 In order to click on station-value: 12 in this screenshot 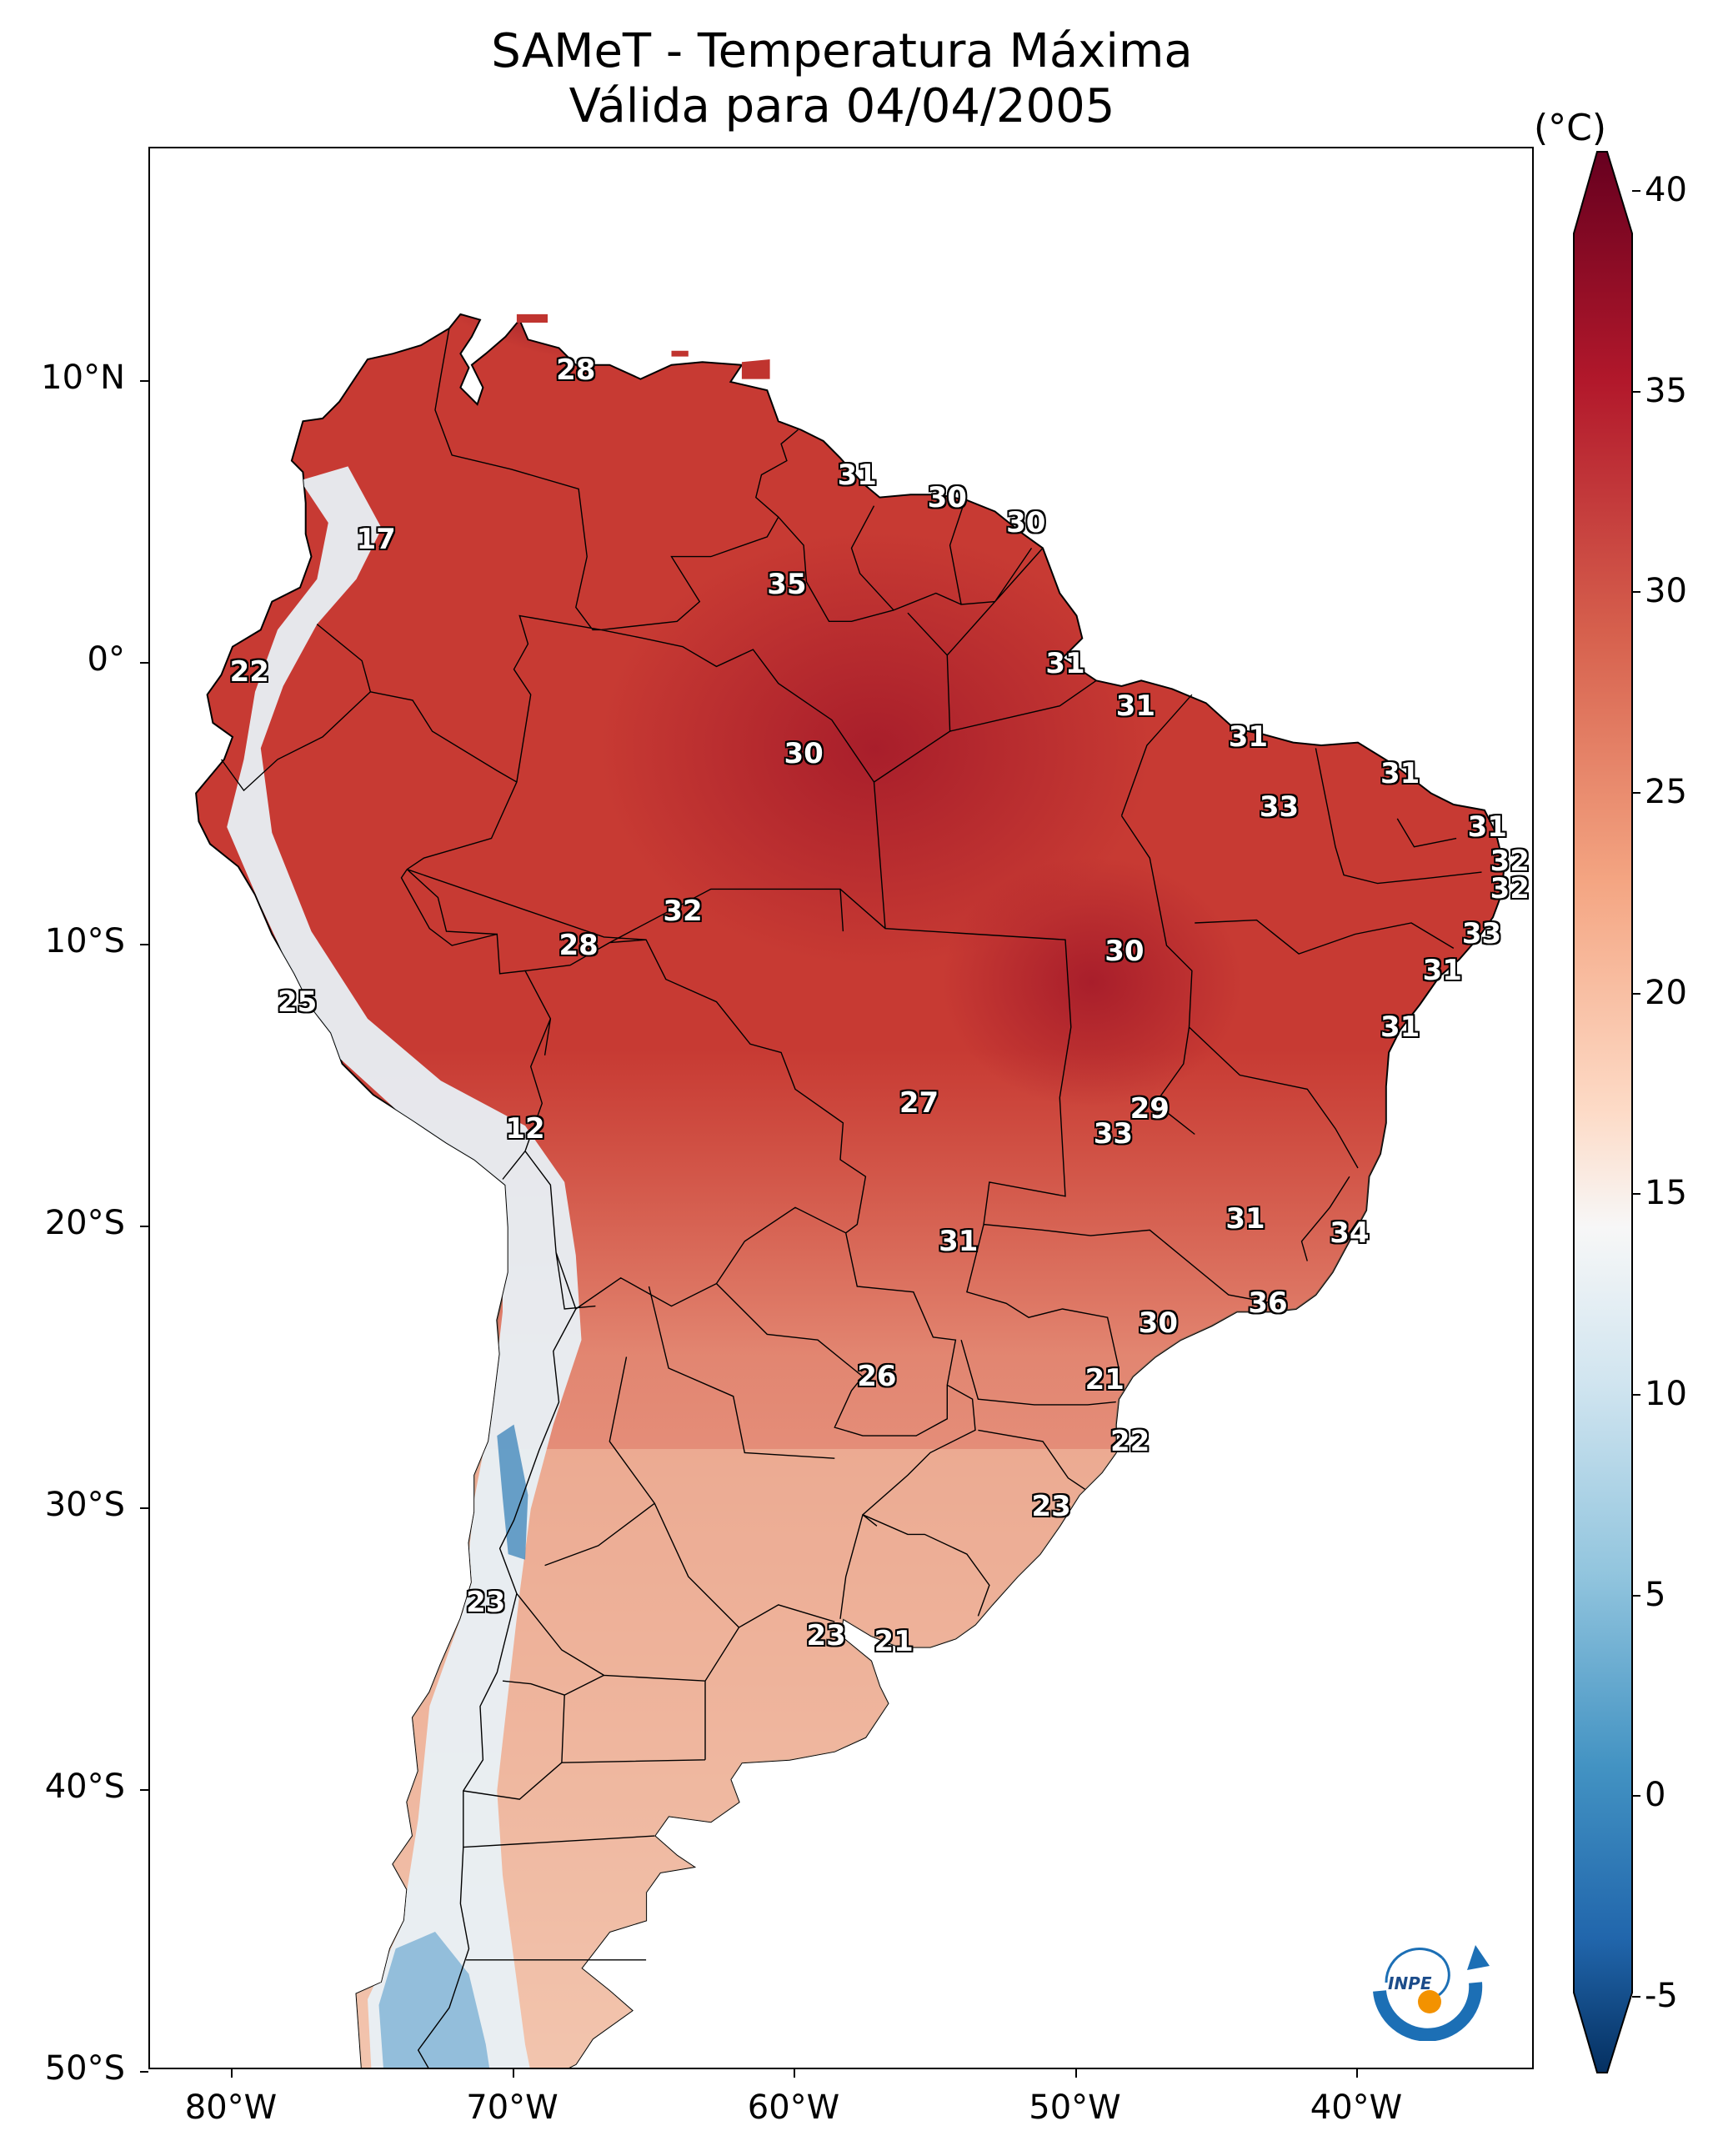, I will do `click(525, 1128)`.